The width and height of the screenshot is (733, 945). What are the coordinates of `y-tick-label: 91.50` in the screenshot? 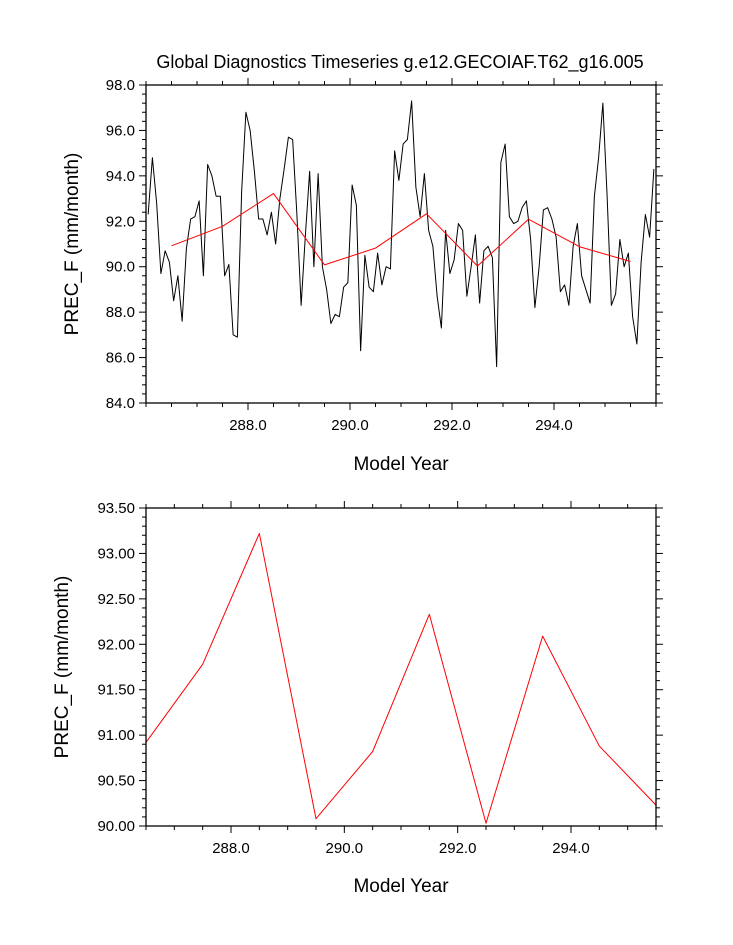 It's located at (116, 690).